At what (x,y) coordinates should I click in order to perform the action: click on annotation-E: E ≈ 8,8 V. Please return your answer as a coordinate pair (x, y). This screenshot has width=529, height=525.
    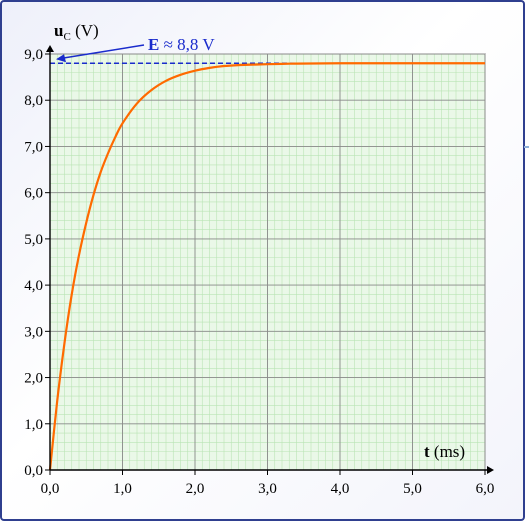
    Looking at the image, I should click on (181, 44).